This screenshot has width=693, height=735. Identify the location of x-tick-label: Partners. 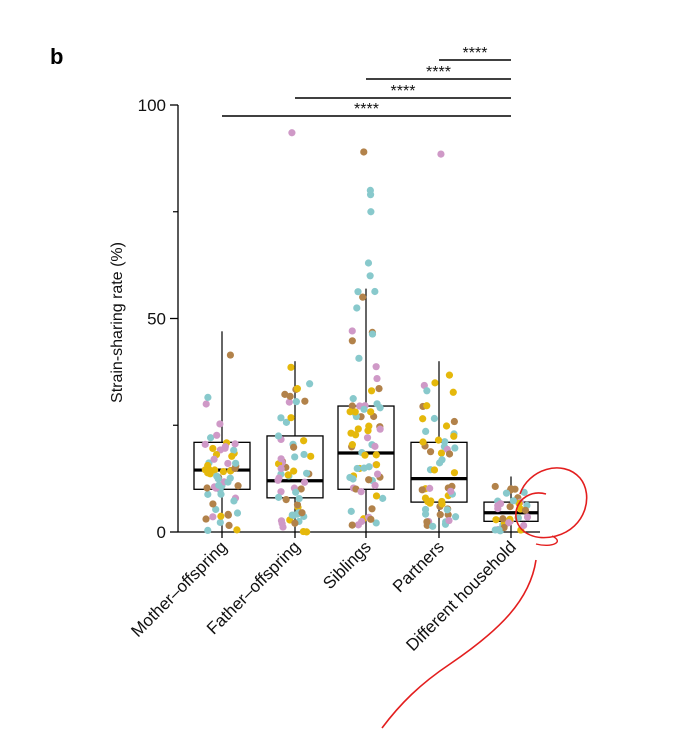
(418, 566).